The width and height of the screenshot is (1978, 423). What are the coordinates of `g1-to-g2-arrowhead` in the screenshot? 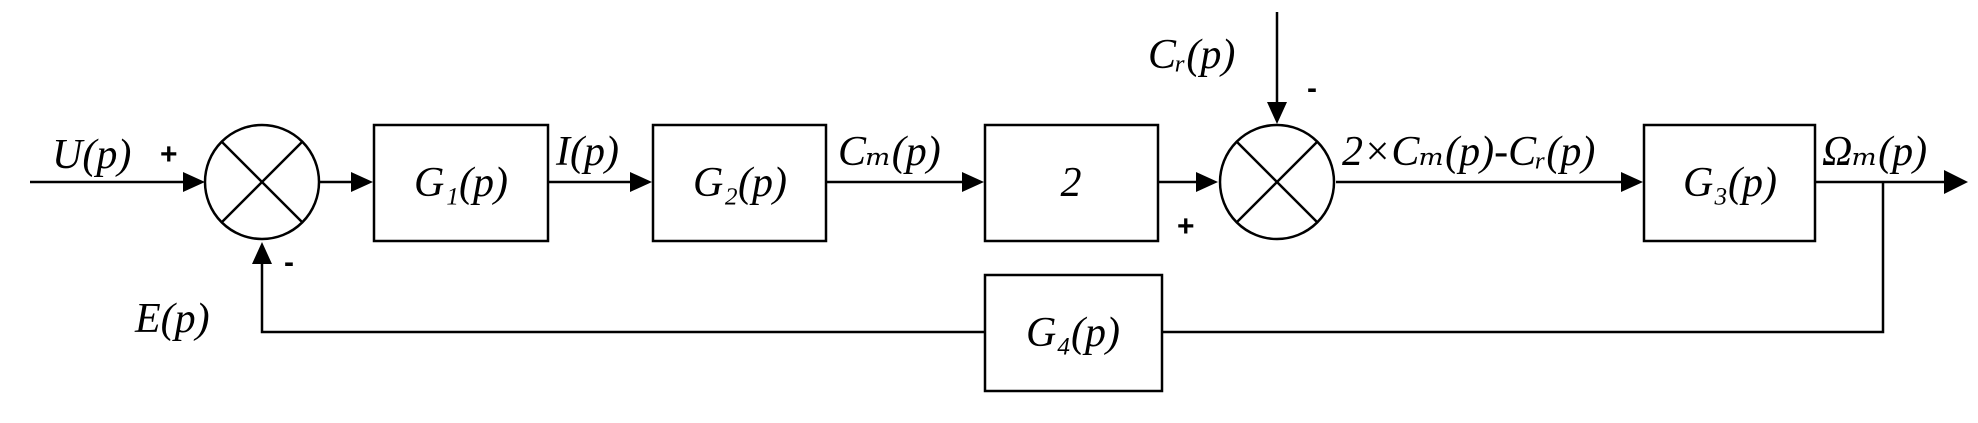 It's located at (641, 182).